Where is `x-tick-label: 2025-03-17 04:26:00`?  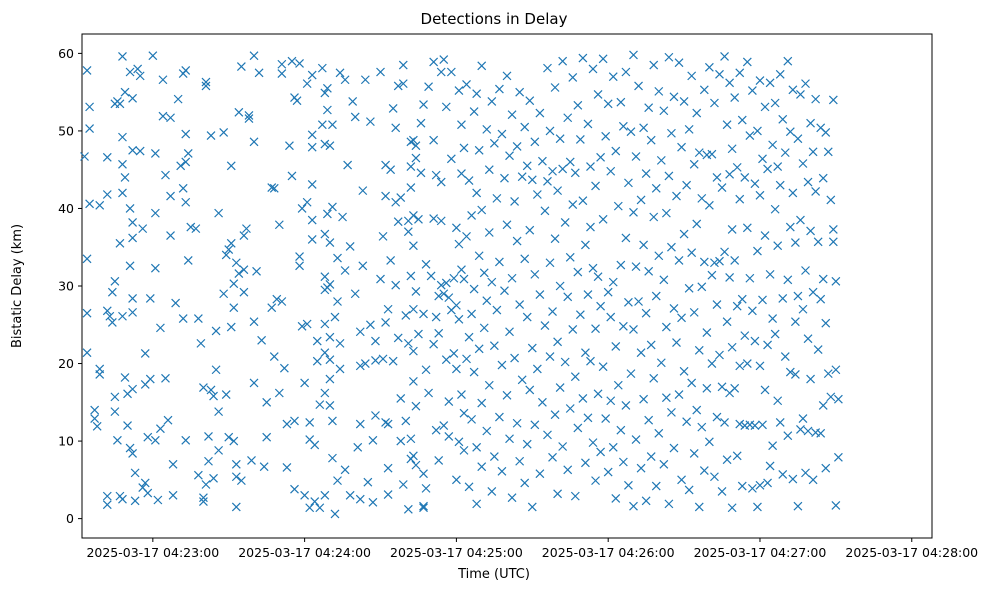
x-tick-label: 2025-03-17 04:26:00 is located at coordinates (608, 552).